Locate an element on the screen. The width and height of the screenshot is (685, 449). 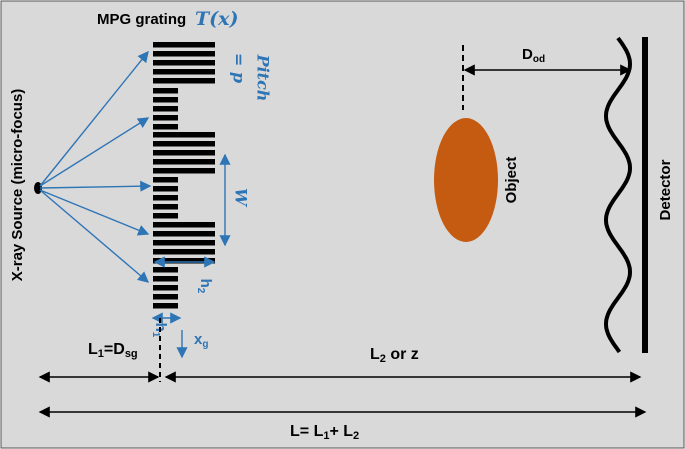
wave is located at coordinates (618, 195).